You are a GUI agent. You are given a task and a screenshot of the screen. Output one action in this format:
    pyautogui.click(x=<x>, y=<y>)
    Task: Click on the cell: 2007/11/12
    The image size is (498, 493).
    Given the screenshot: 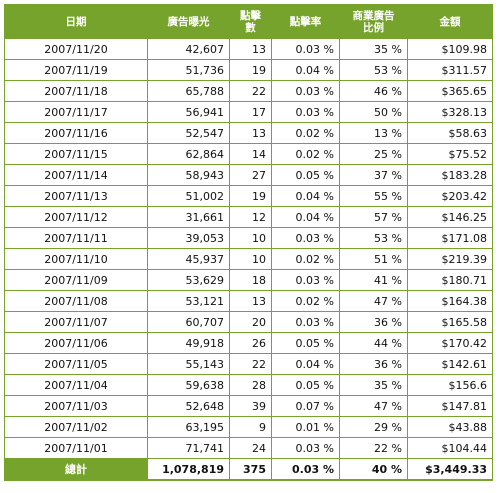 What is the action you would take?
    pyautogui.click(x=76, y=217)
    